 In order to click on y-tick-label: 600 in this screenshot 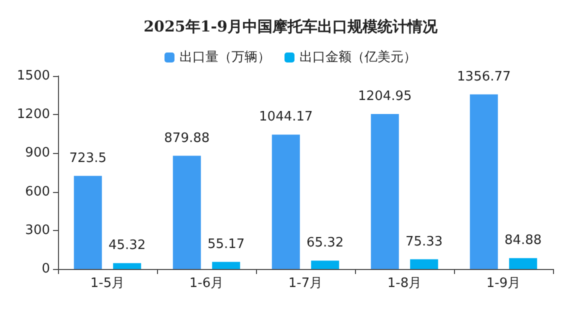, I will do `click(37, 192)`.